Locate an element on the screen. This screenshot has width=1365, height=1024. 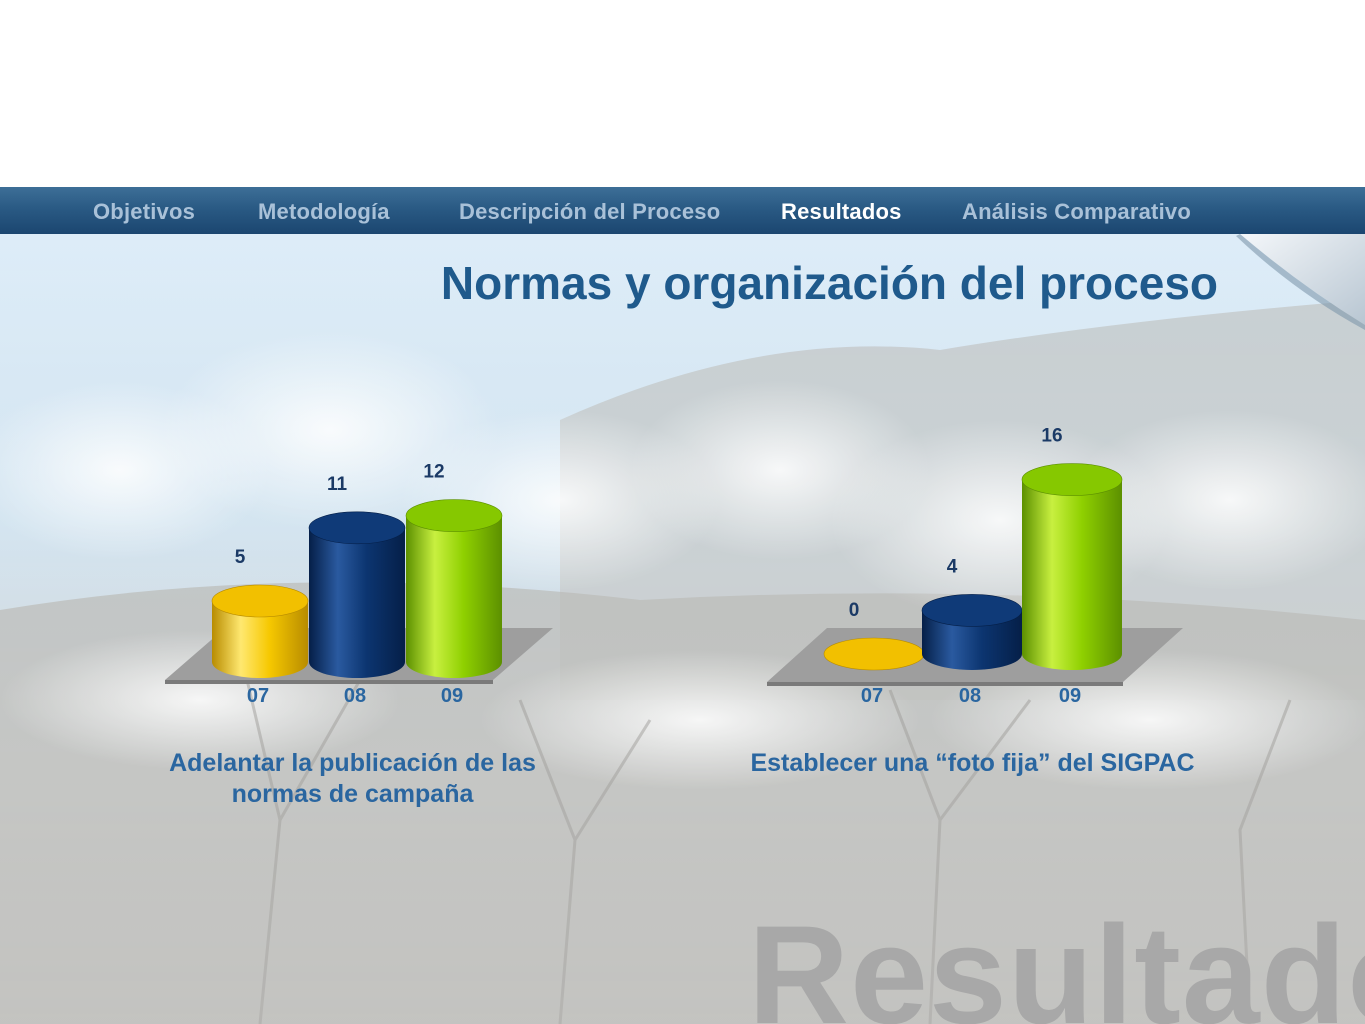
section-watermark: Resultados is located at coordinates (1056, 960).